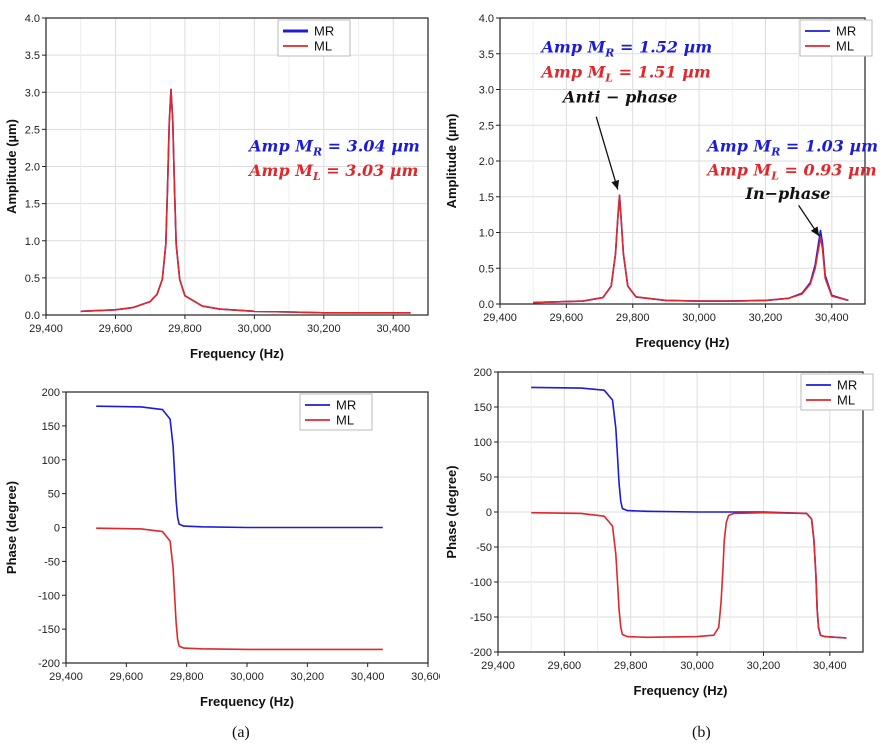 This screenshot has height=750, width=883. Describe the element at coordinates (425, 677) in the screenshot. I see `x-tick-label: 30,600` at that location.